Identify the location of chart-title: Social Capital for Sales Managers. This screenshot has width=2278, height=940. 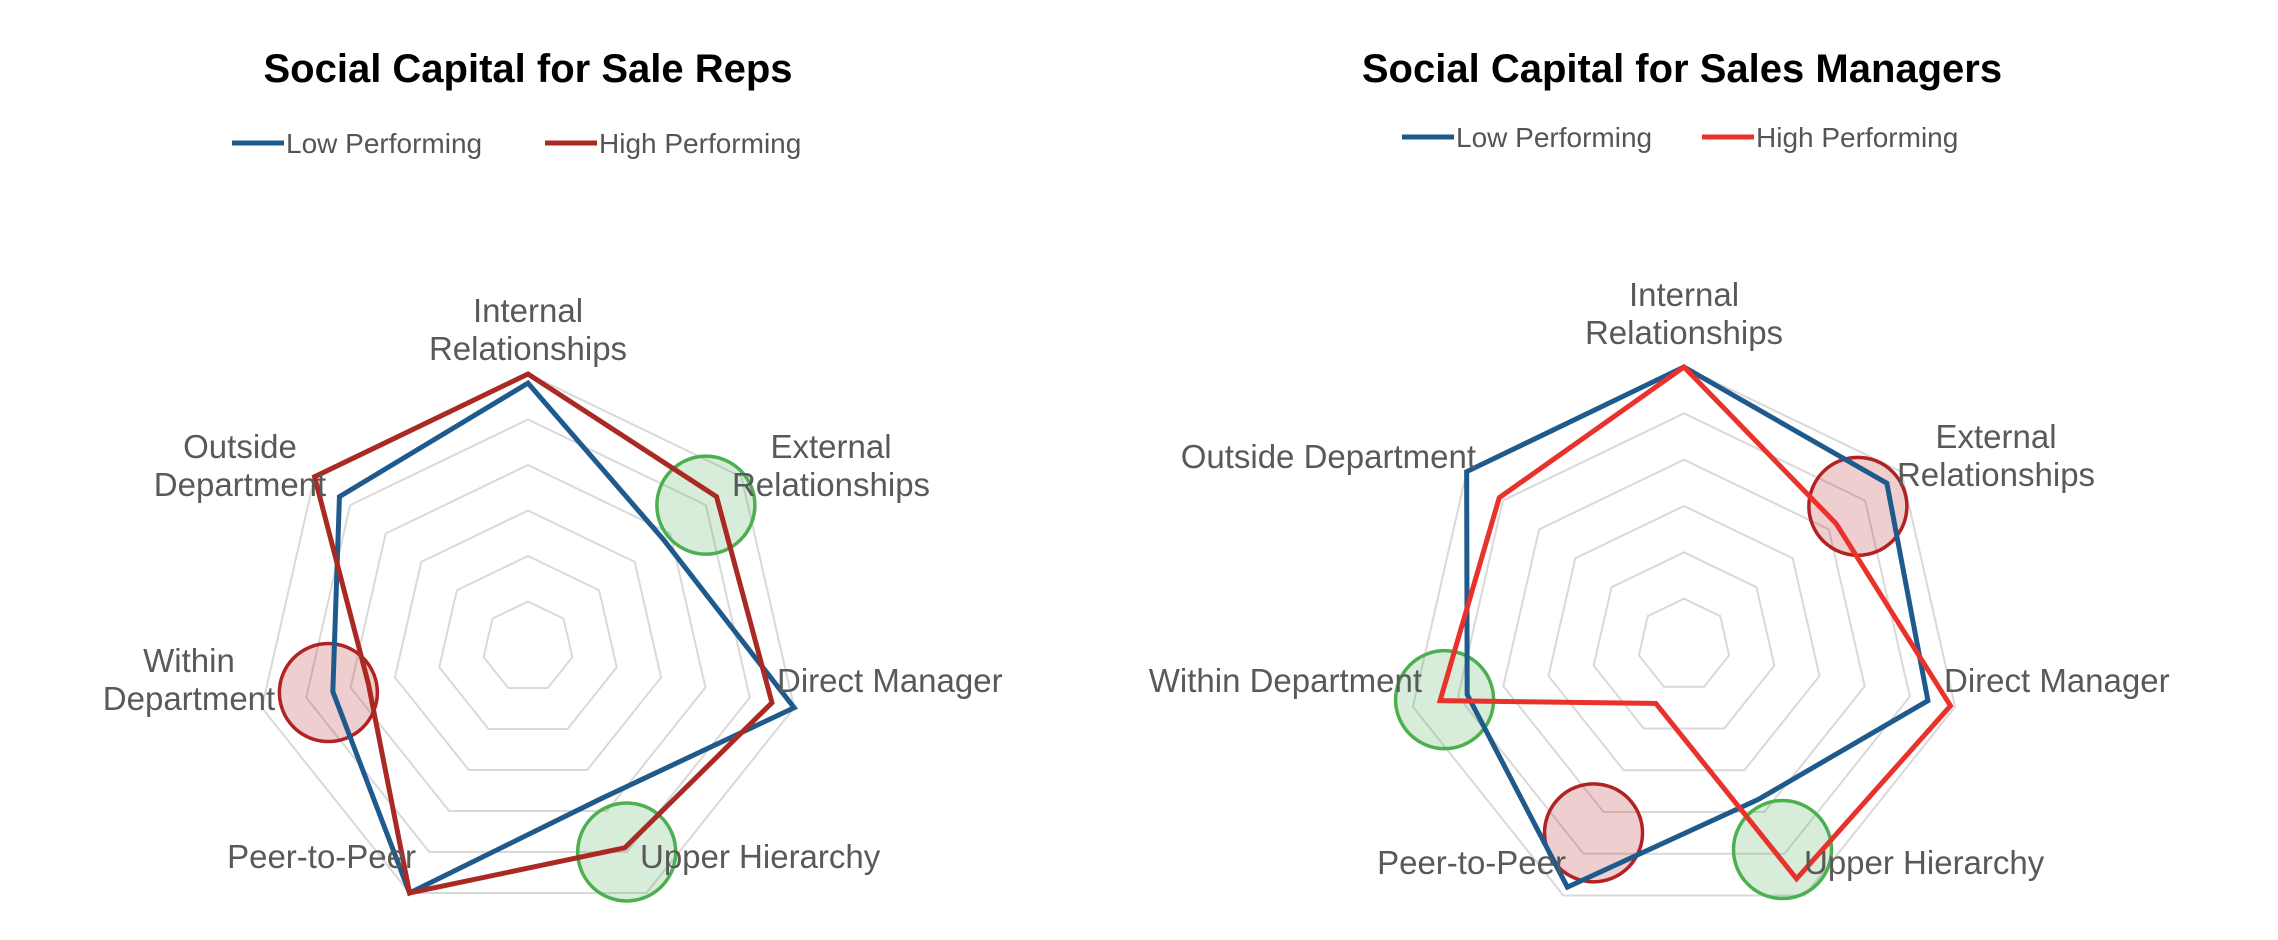
(1682, 69).